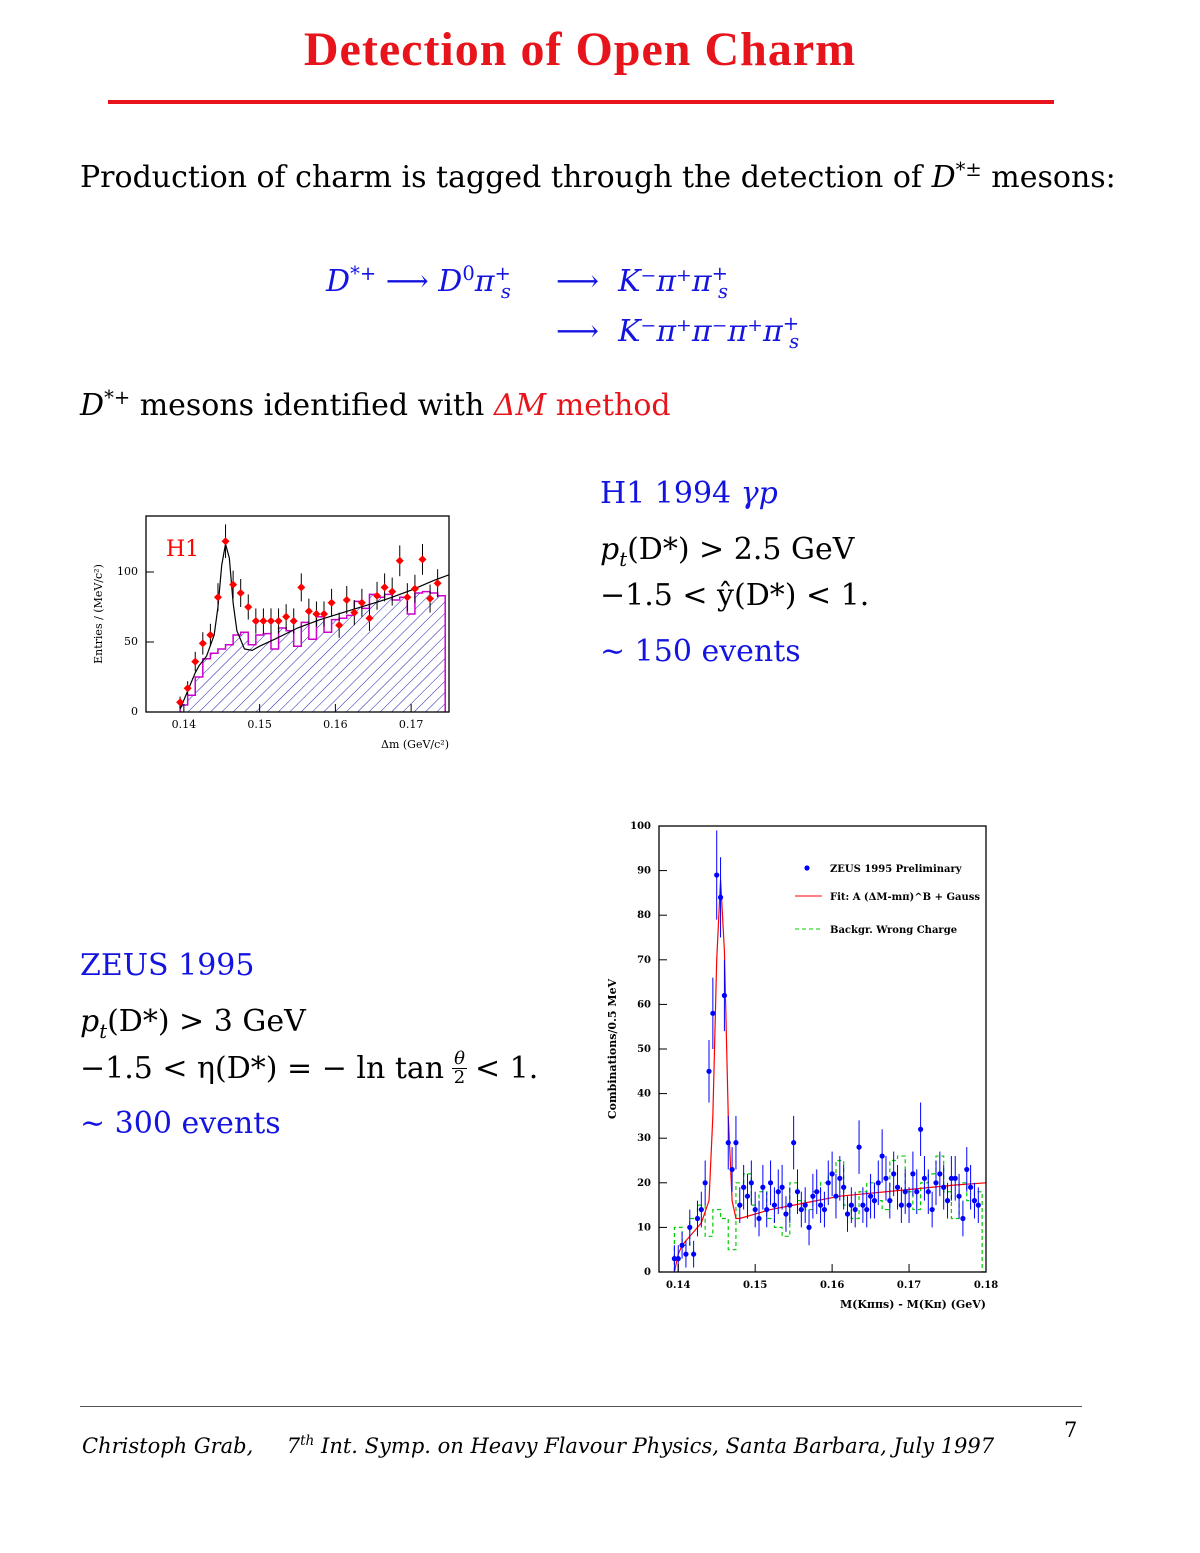  Describe the element at coordinates (759, 493) in the screenshot. I see `h1-heading-symbol: γp` at that location.